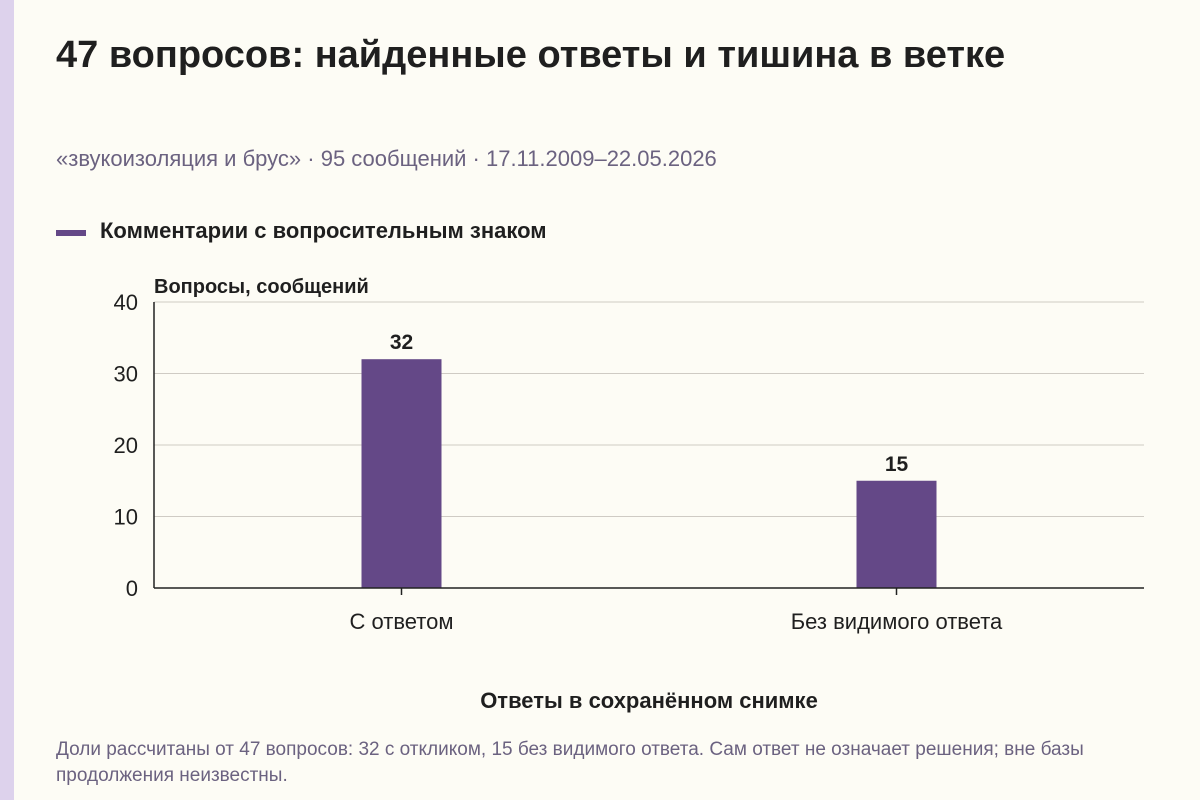 This screenshot has height=800, width=1200. What do you see at coordinates (401, 342) in the screenshot?
I see `data-label: 32` at bounding box center [401, 342].